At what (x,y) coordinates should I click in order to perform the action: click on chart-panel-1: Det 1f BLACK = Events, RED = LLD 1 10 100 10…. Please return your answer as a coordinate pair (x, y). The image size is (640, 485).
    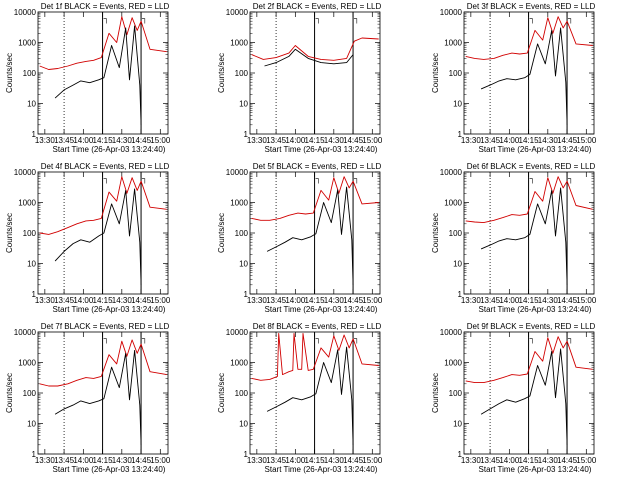
    Looking at the image, I should click on (88, 78).